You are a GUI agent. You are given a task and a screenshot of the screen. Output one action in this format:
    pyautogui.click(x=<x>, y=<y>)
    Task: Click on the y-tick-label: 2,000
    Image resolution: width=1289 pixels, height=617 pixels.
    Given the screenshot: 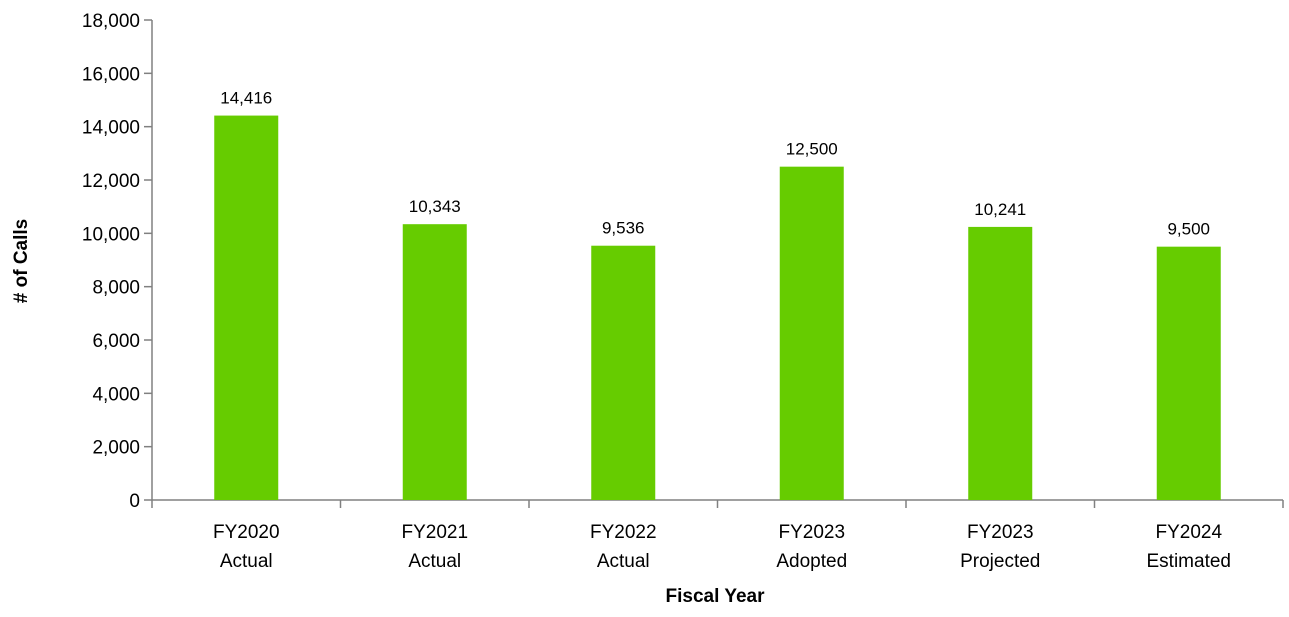 What is the action you would take?
    pyautogui.click(x=116, y=448)
    